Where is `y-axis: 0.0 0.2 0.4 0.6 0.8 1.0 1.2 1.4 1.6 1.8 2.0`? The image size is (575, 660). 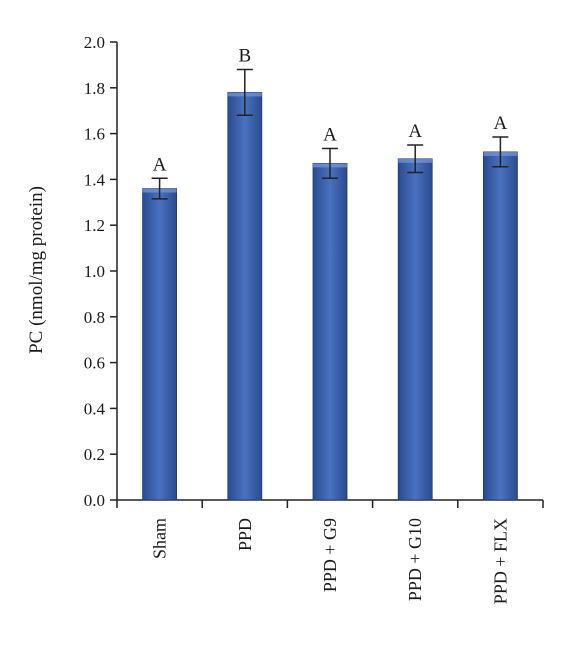
y-axis: 0.0 0.2 0.4 0.6 0.8 1.0 1.2 1.4 1.6 1.8 2.0 is located at coordinates (101, 271).